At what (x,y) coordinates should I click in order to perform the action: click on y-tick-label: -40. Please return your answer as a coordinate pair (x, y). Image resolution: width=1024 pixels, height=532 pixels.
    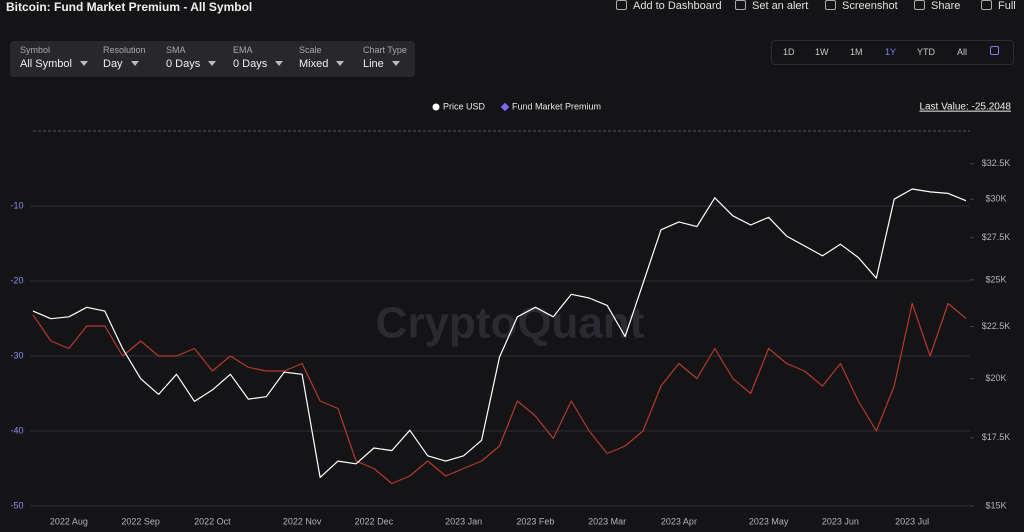
    Looking at the image, I should click on (16, 430).